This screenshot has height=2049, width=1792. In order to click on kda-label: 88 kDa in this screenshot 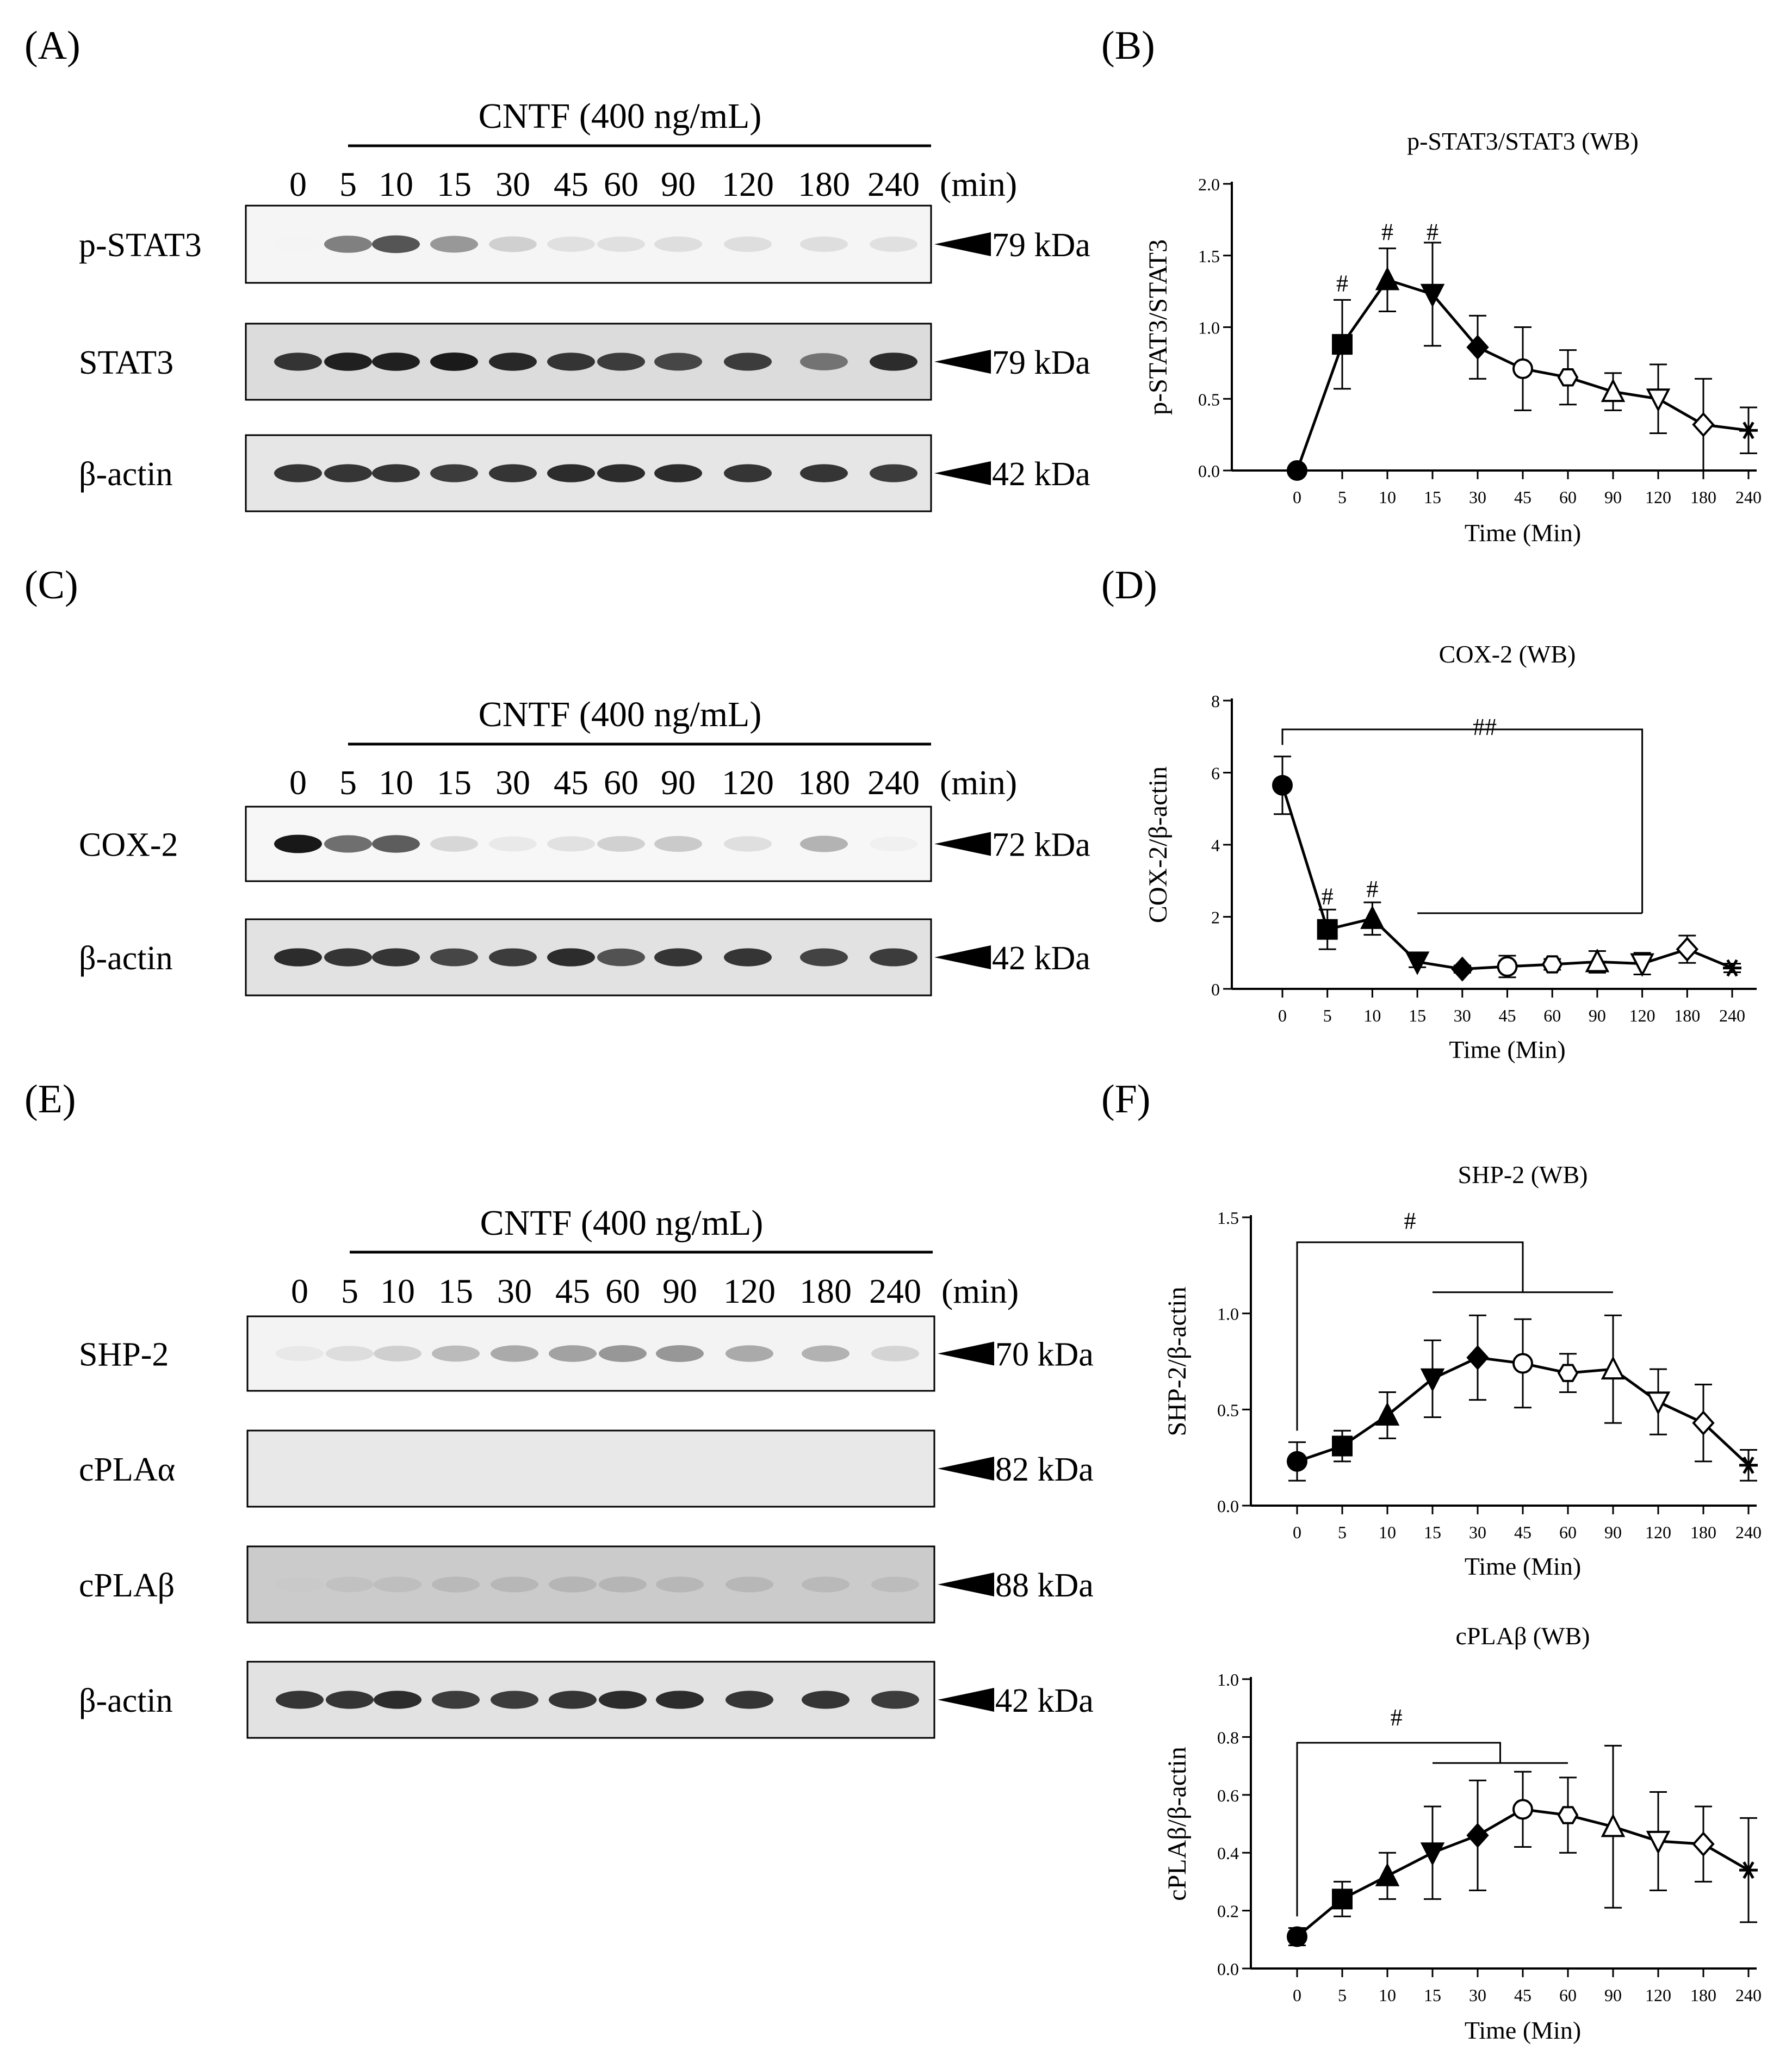, I will do `click(1044, 1585)`.